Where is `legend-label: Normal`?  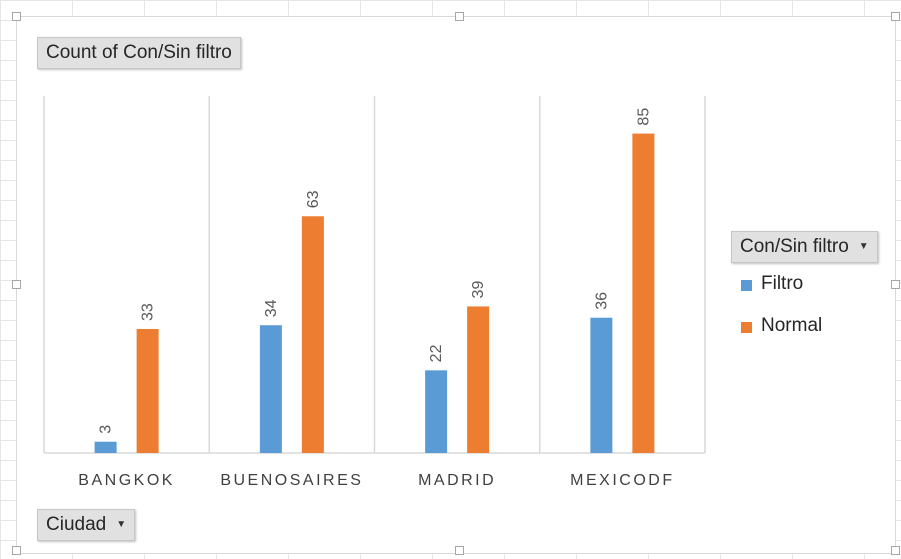 legend-label: Normal is located at coordinates (792, 325).